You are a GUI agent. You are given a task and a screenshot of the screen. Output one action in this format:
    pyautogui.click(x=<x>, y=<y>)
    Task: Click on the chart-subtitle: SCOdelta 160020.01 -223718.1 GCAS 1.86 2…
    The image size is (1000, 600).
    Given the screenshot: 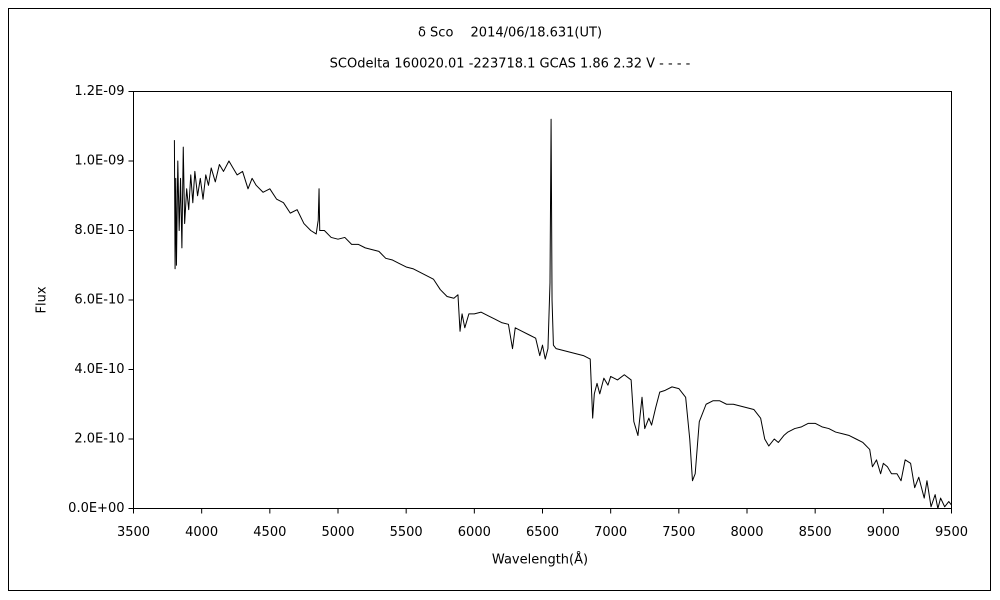 What is the action you would take?
    pyautogui.click(x=510, y=64)
    